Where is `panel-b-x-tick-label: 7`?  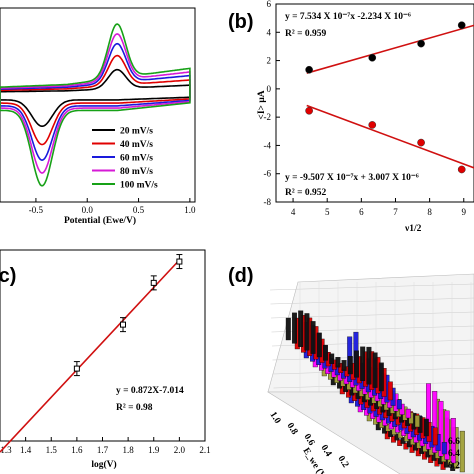
panel-b-x-tick-label: 7 is located at coordinates (395, 212).